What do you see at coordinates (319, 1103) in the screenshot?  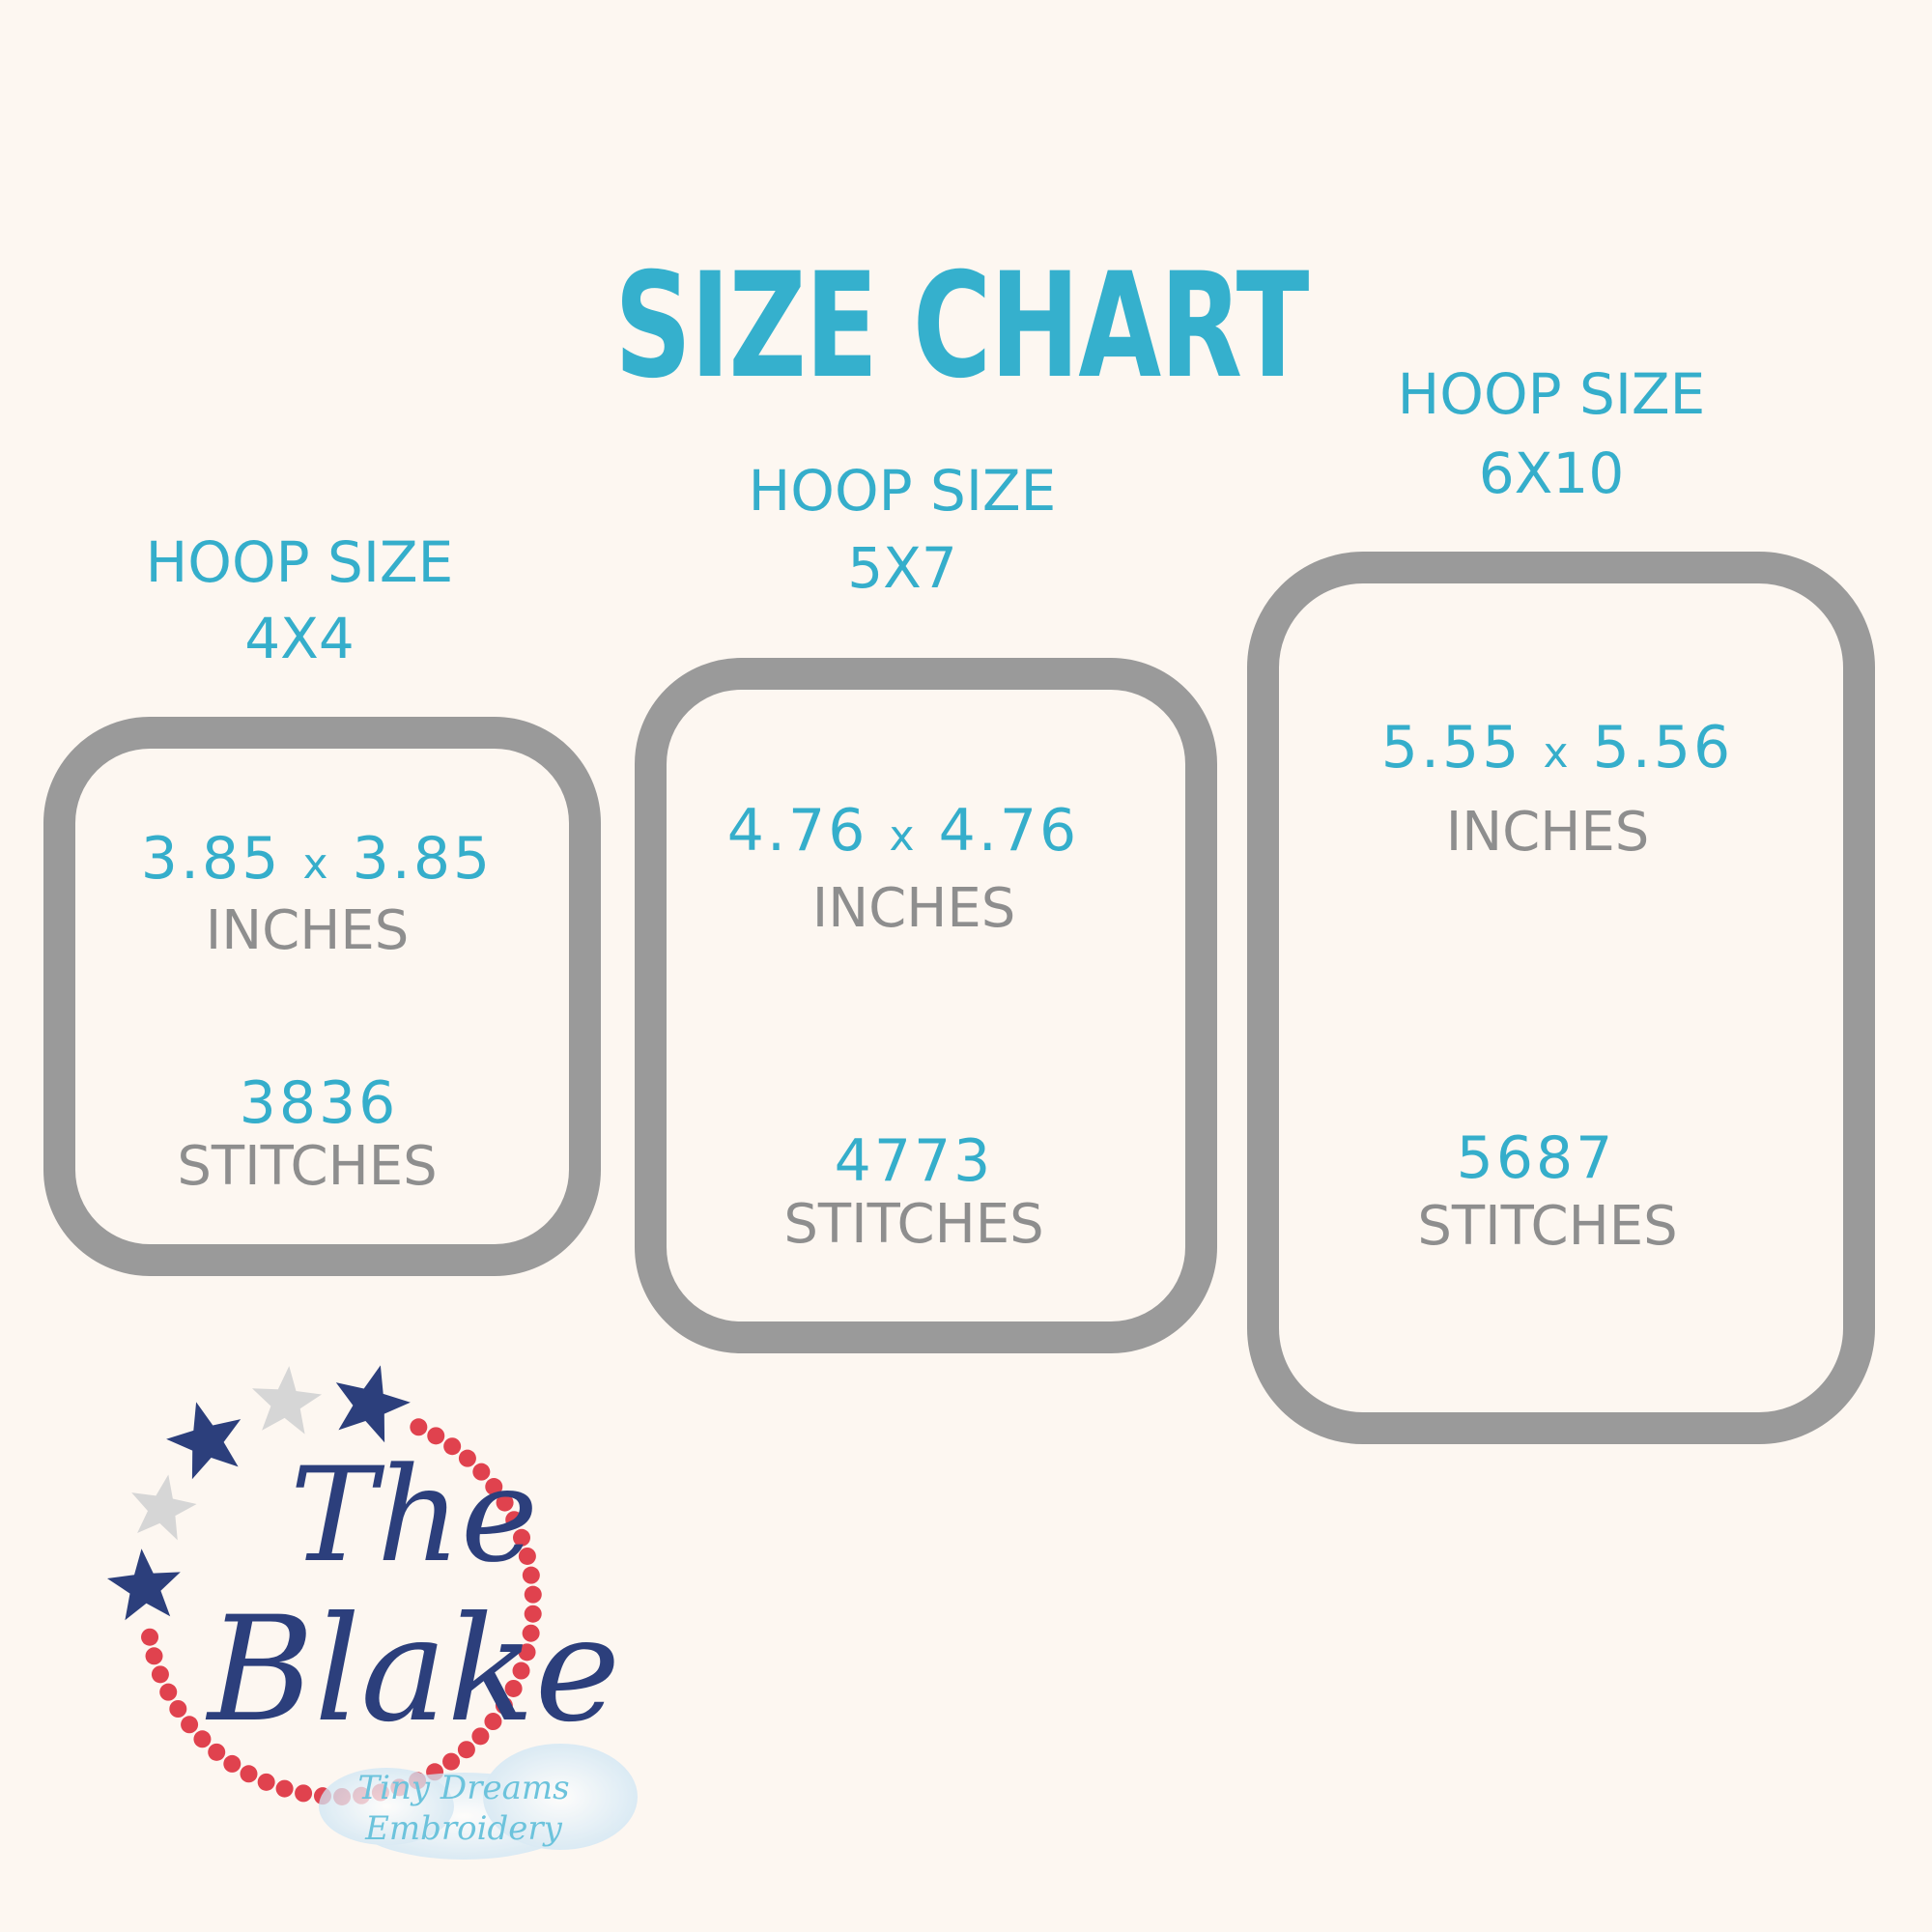 I see `stitch-count-4x4: 3836` at bounding box center [319, 1103].